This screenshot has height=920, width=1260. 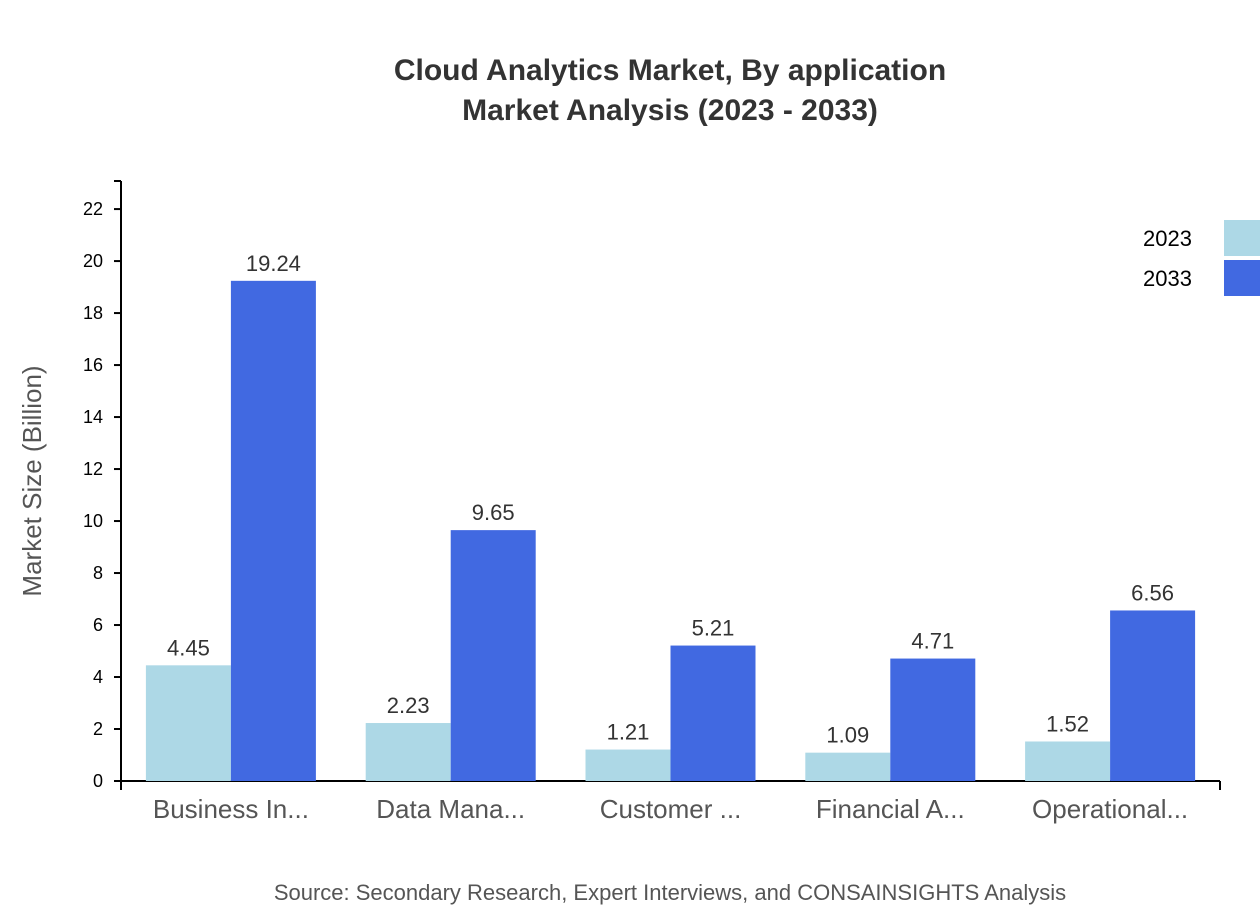 I want to click on y-axis-label: Market Size (Billion), so click(x=32, y=480).